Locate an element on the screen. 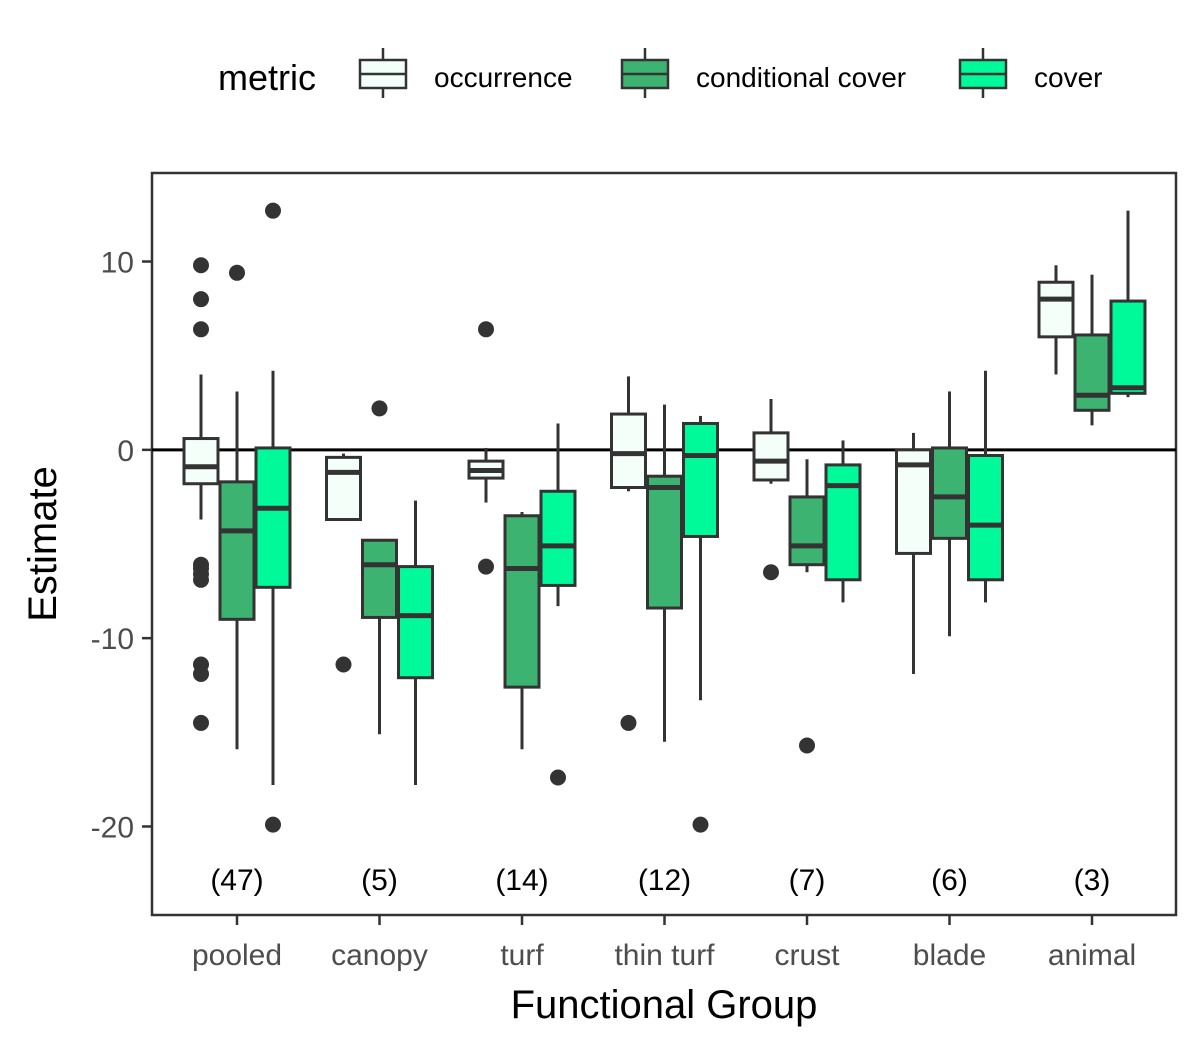 This screenshot has height=1055, width=1200. legend-label: cover is located at coordinates (1068, 77).